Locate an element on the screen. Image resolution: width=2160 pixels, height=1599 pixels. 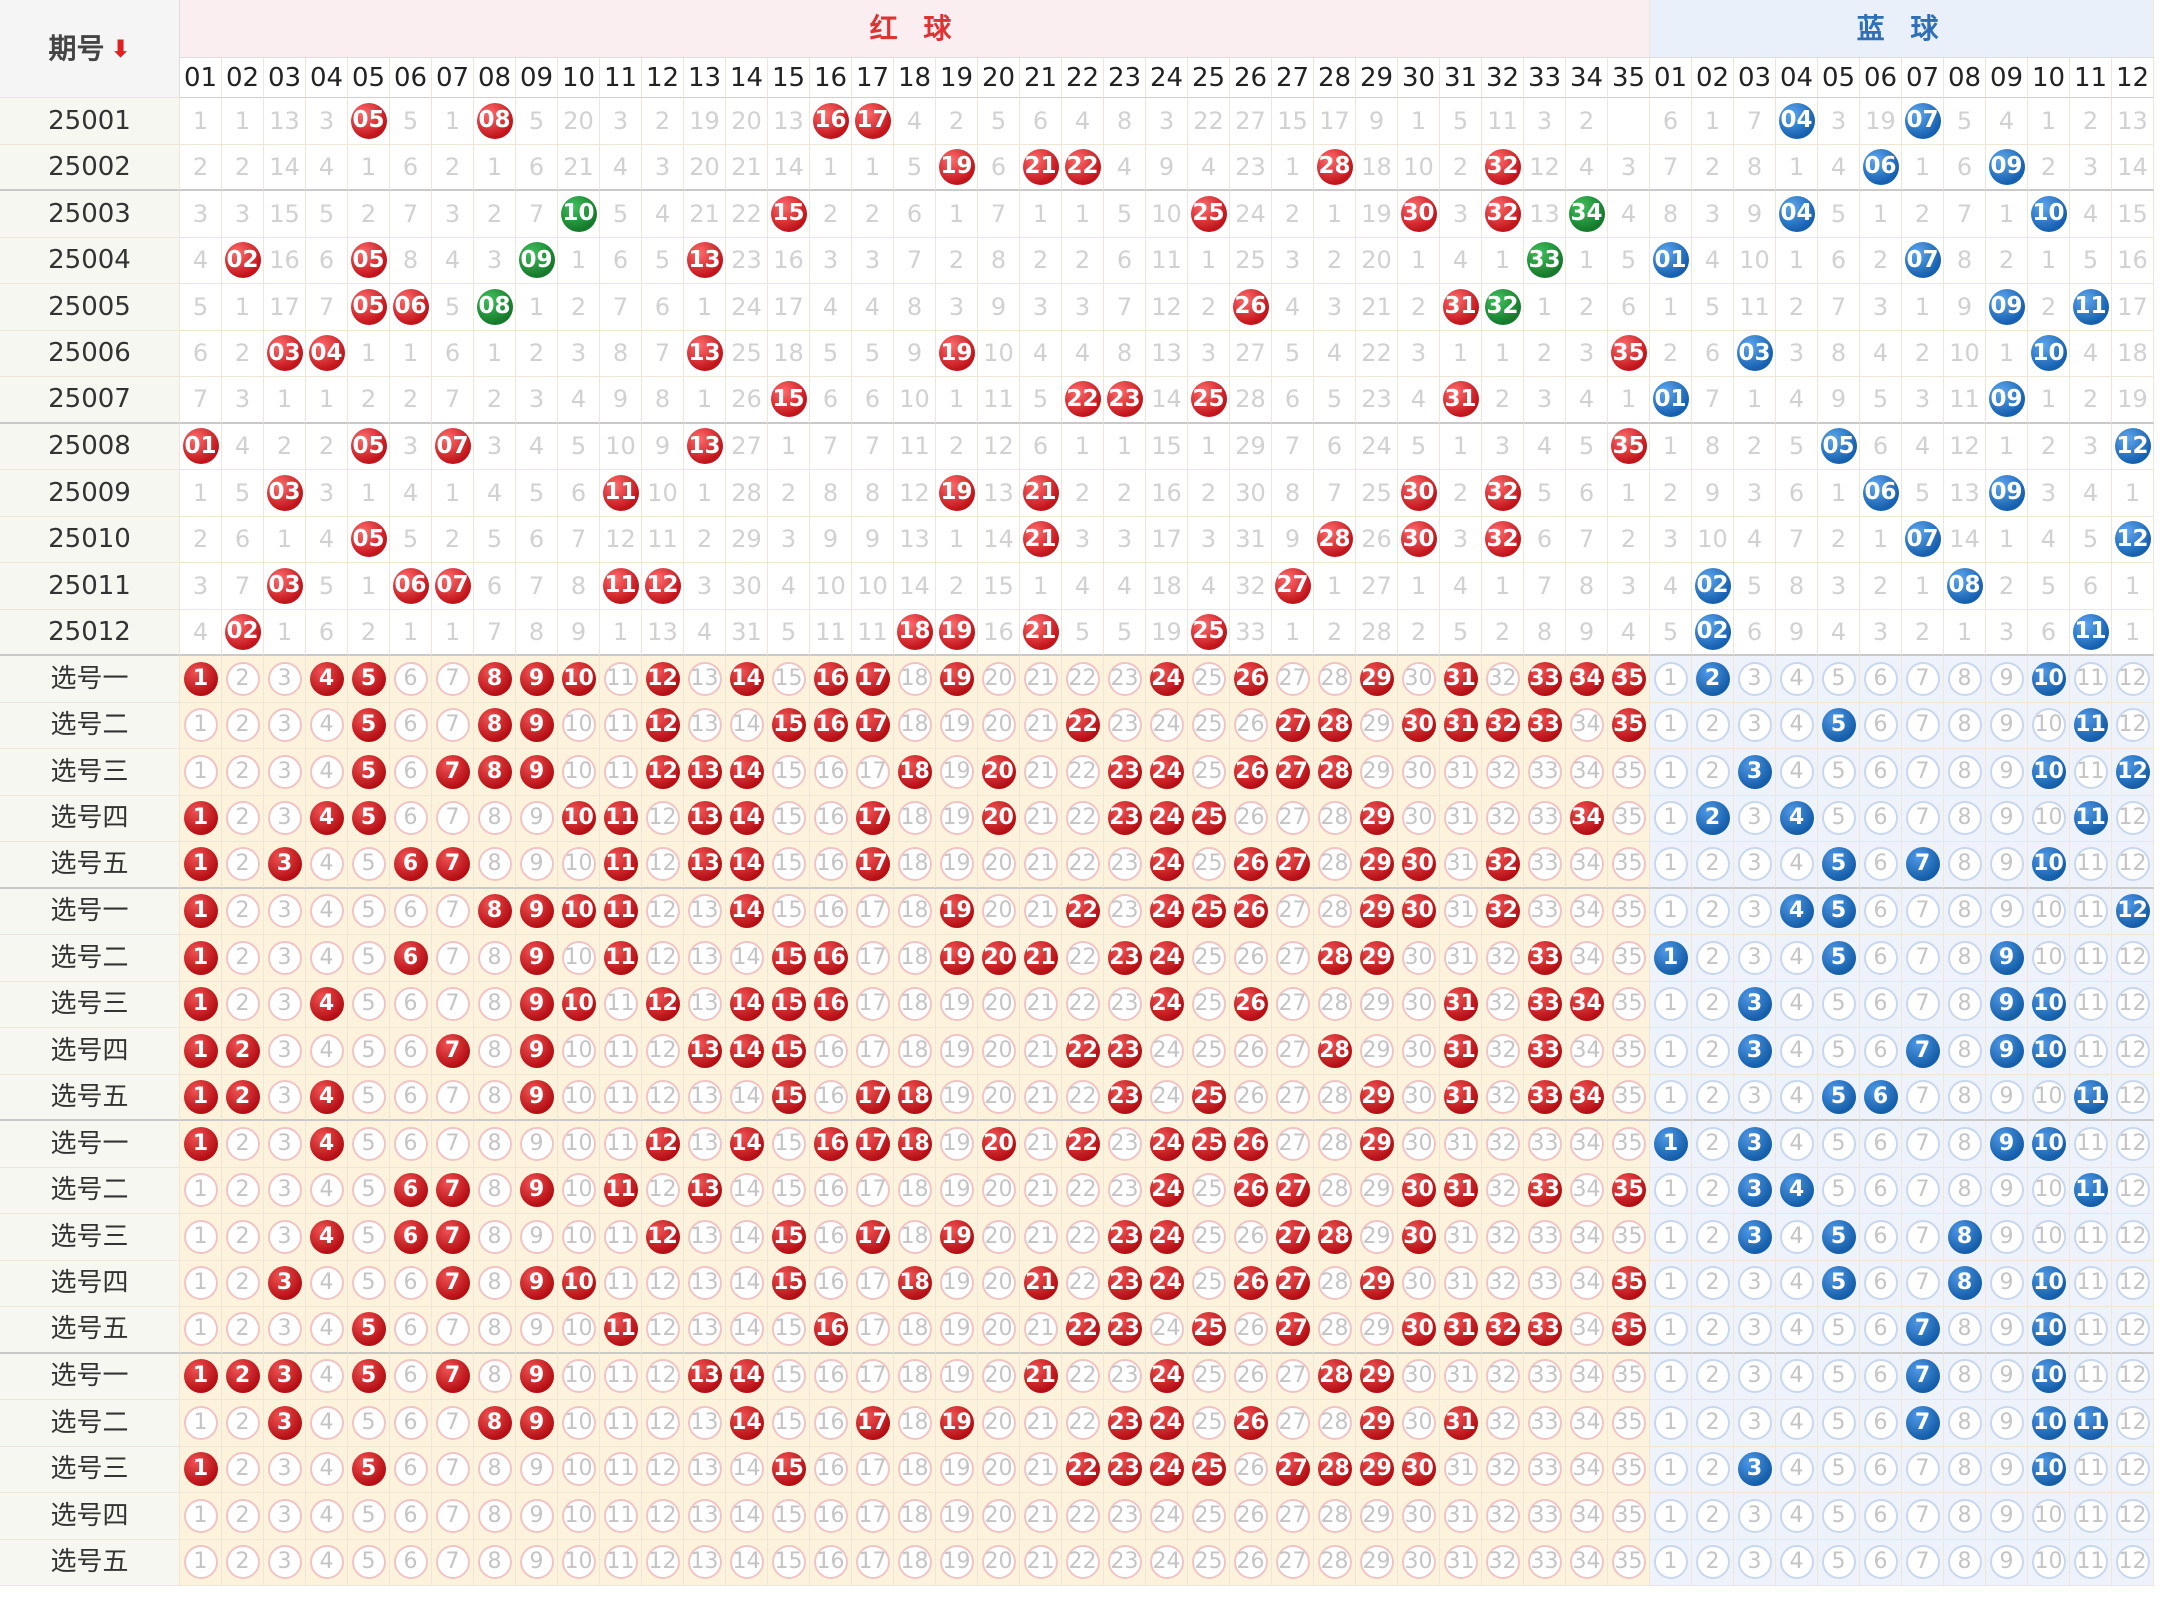
red-selected-ball: 25 is located at coordinates (1208, 1143).